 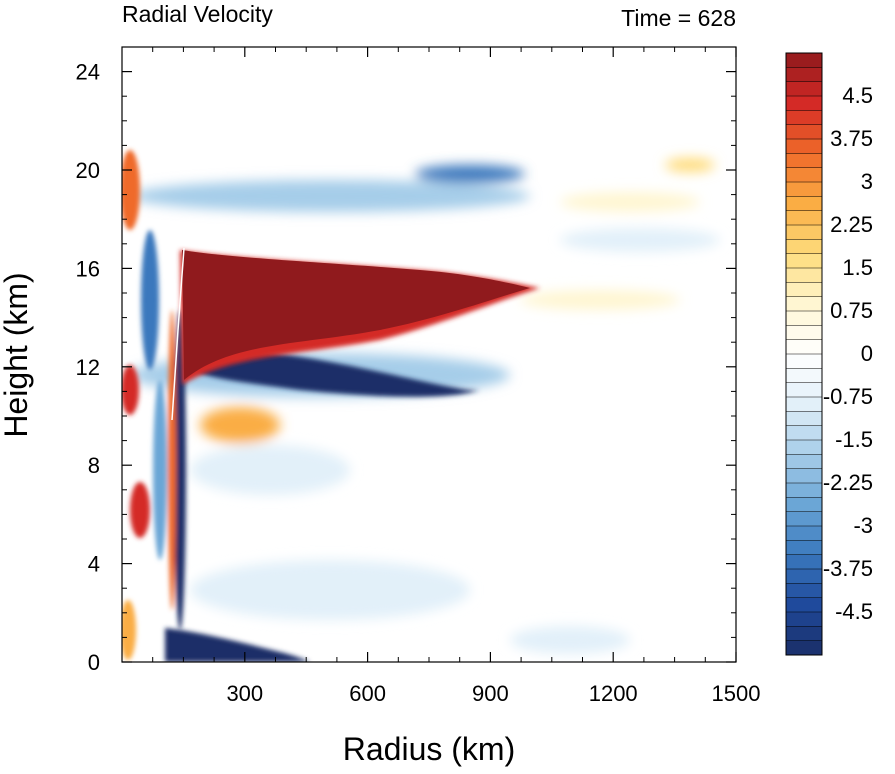 I want to click on right-title: Time = 628, so click(x=678, y=18).